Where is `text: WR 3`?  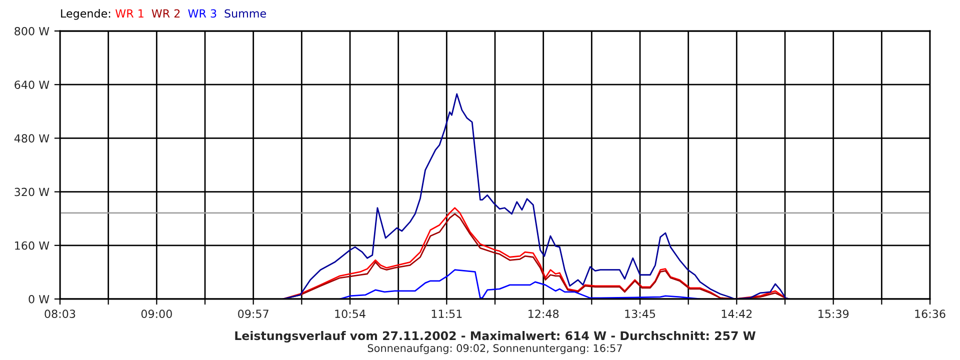
text: WR 3 is located at coordinates (202, 13).